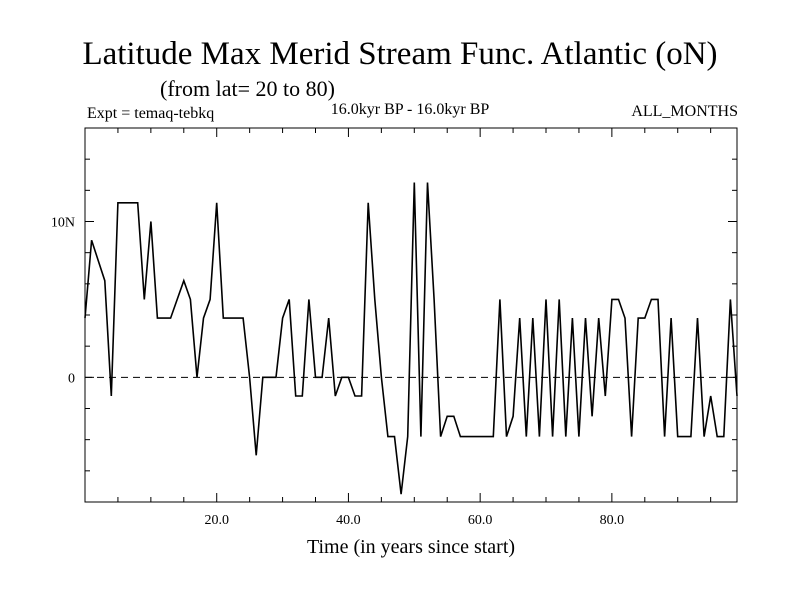  I want to click on x-tick-label: 60.0, so click(480, 520).